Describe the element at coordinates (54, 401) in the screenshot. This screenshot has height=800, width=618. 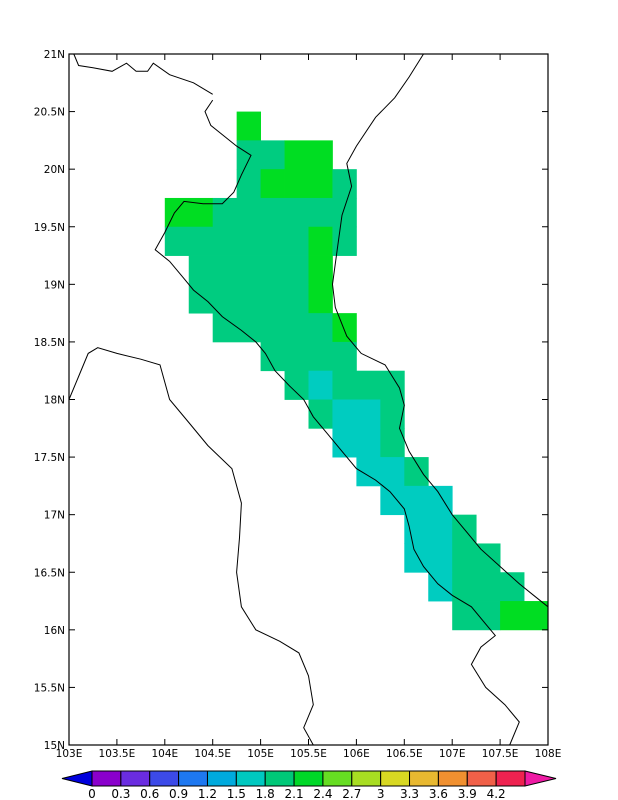
I see `y-tick-label: 18N` at that location.